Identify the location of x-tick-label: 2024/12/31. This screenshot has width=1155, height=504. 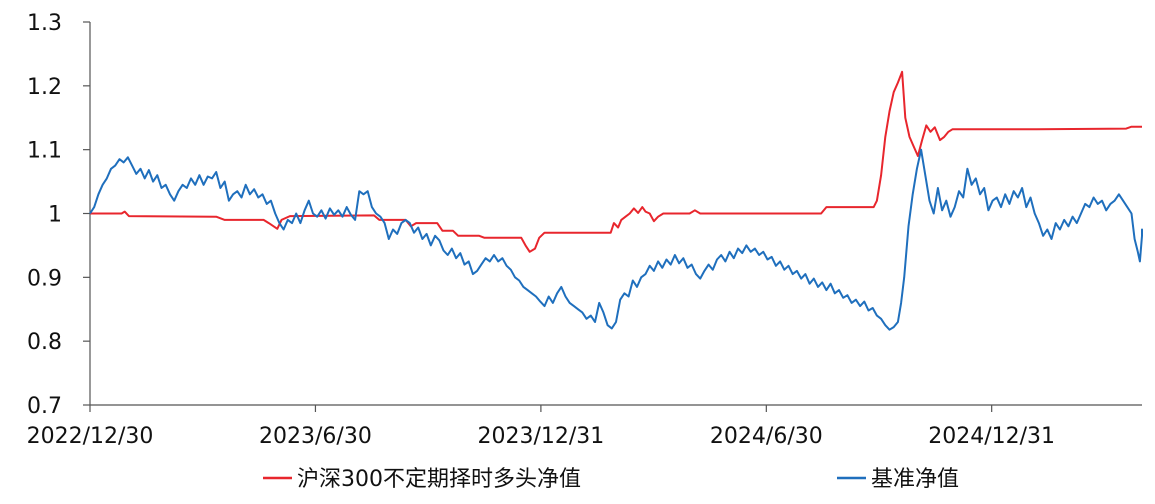
(991, 436).